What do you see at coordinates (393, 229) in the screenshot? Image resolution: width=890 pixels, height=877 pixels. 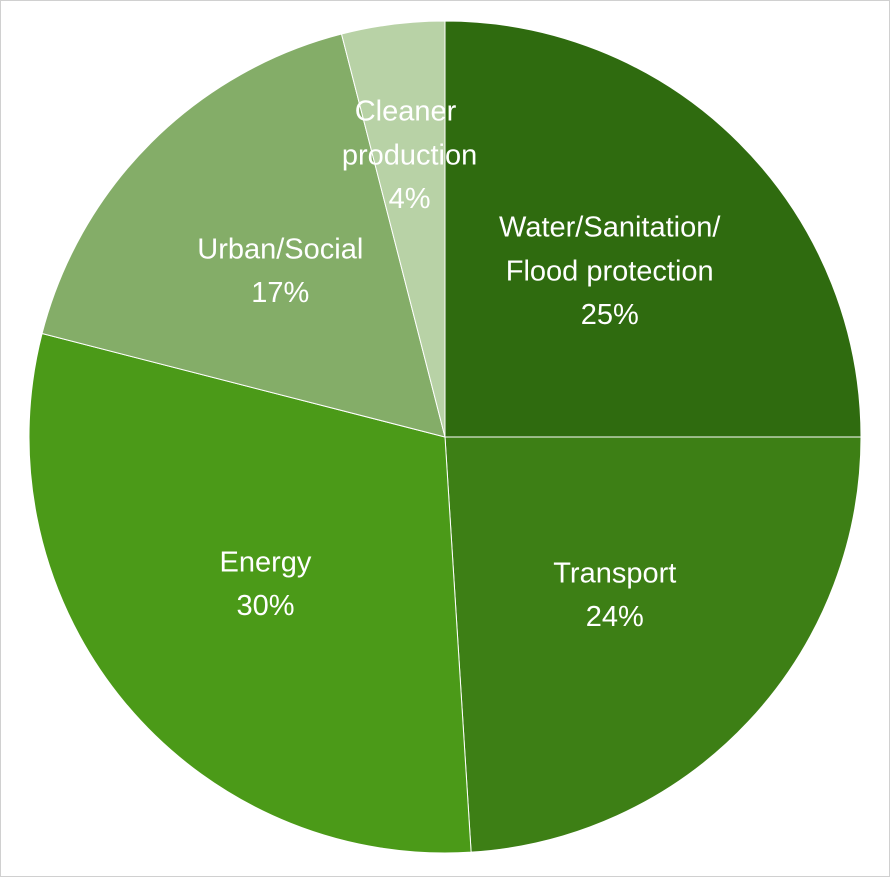 I see `pie-slice` at bounding box center [393, 229].